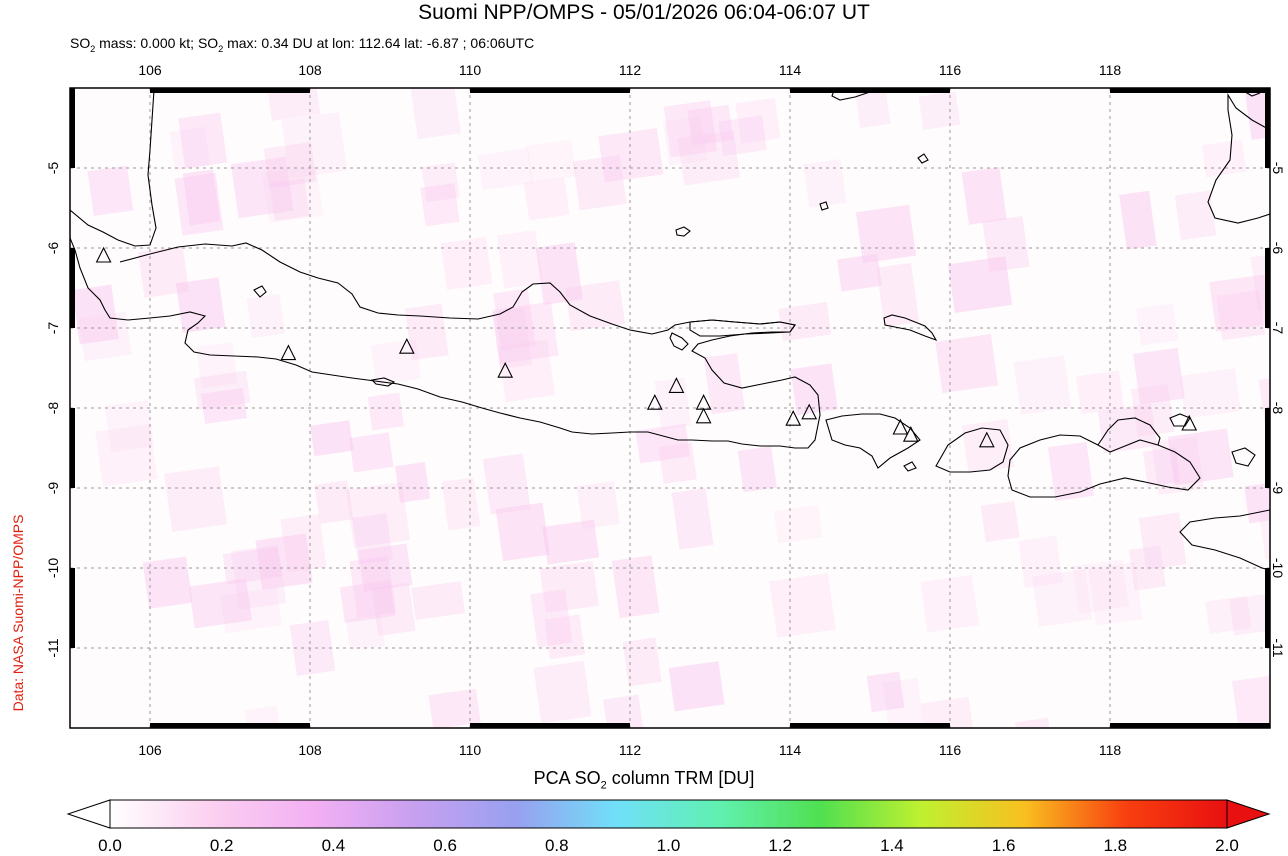 The height and width of the screenshot is (856, 1288). Describe the element at coordinates (972, 450) in the screenshot. I see `coastline-lombok` at that location.